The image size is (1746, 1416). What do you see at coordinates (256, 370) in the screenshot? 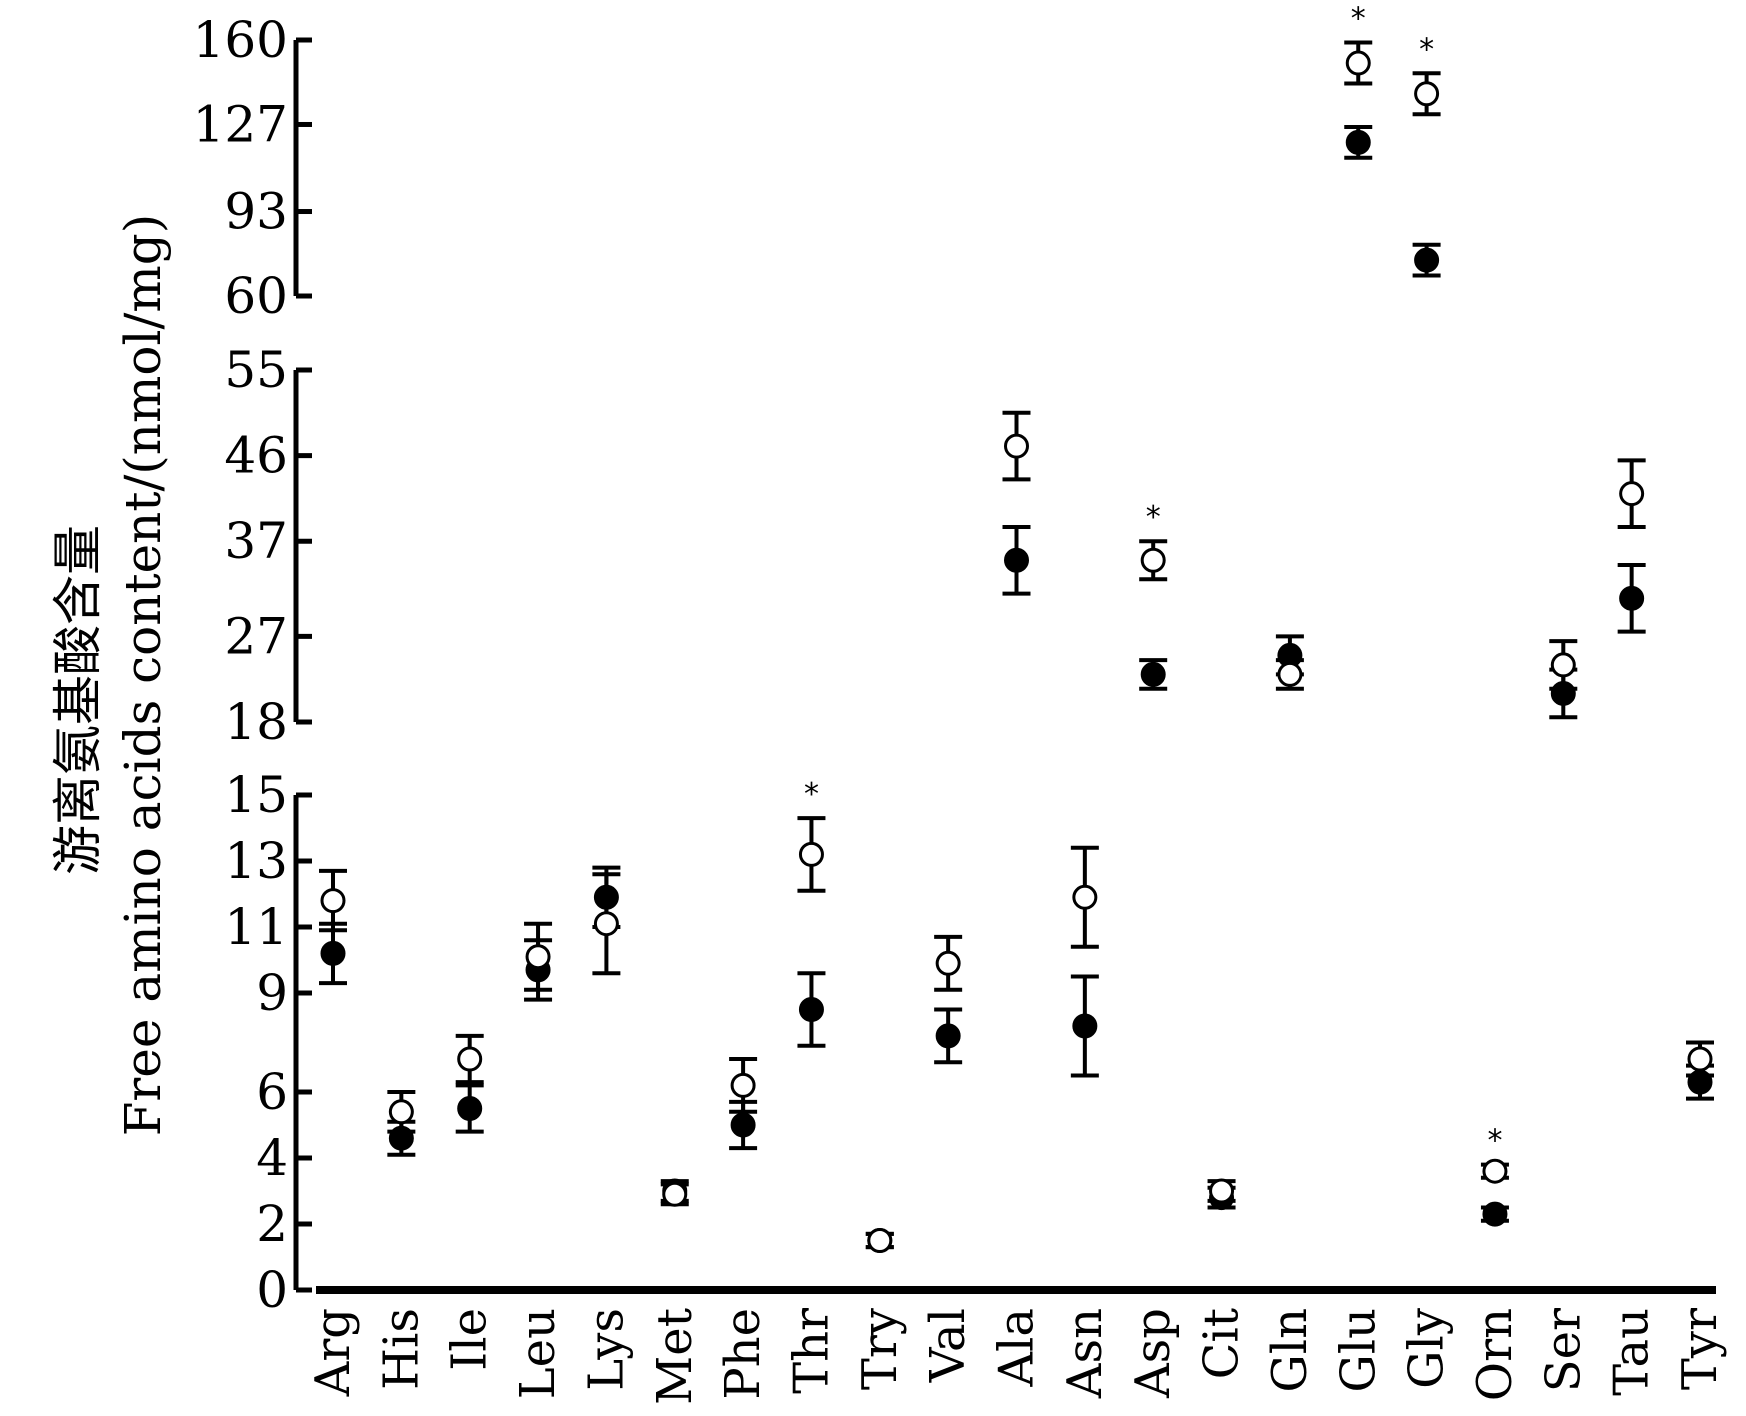
I see `y-tick-label: 55` at bounding box center [256, 370].